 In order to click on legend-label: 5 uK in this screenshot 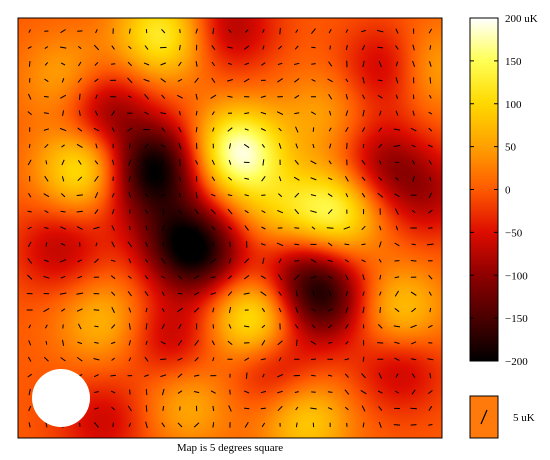, I will do `click(524, 418)`.